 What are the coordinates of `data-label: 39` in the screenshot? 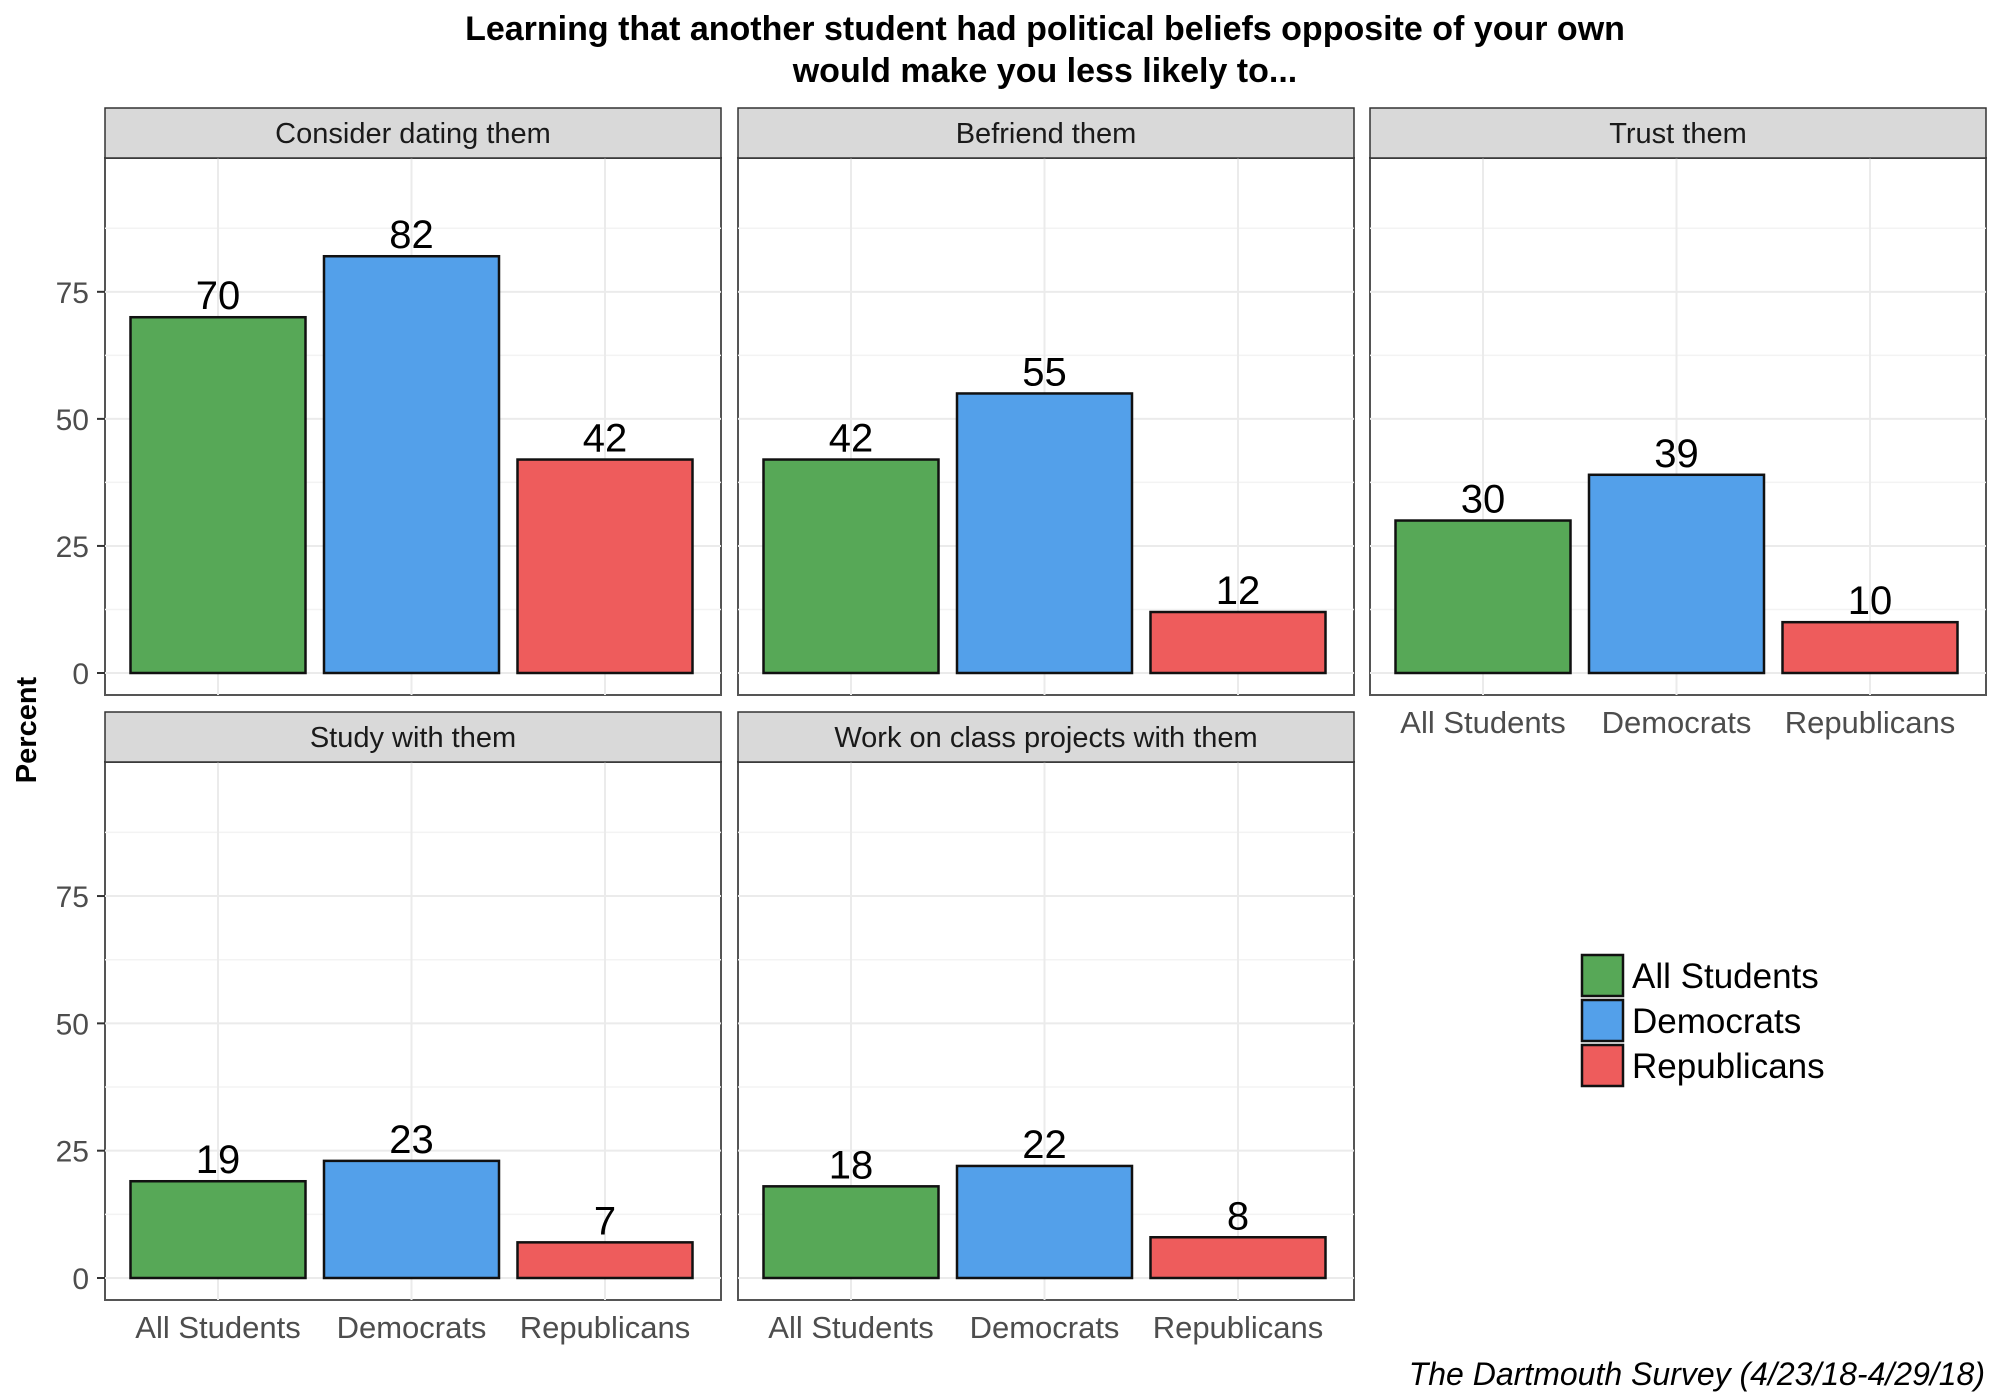 It's located at (1676, 454).